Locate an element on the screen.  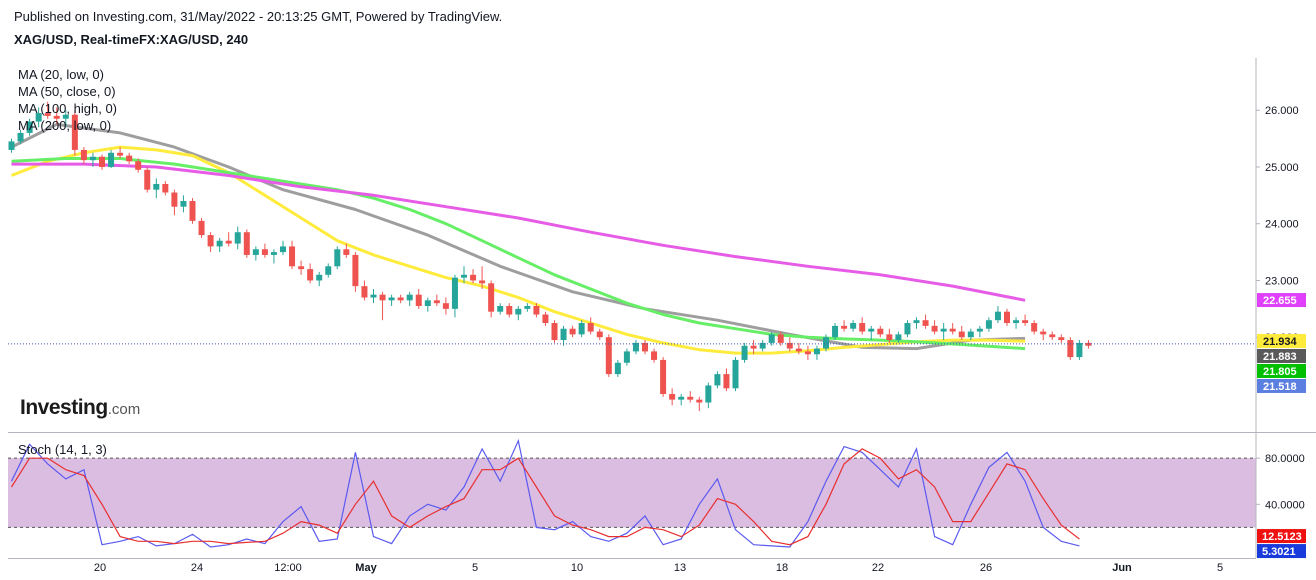
time-tick-label: 22 is located at coordinates (878, 568).